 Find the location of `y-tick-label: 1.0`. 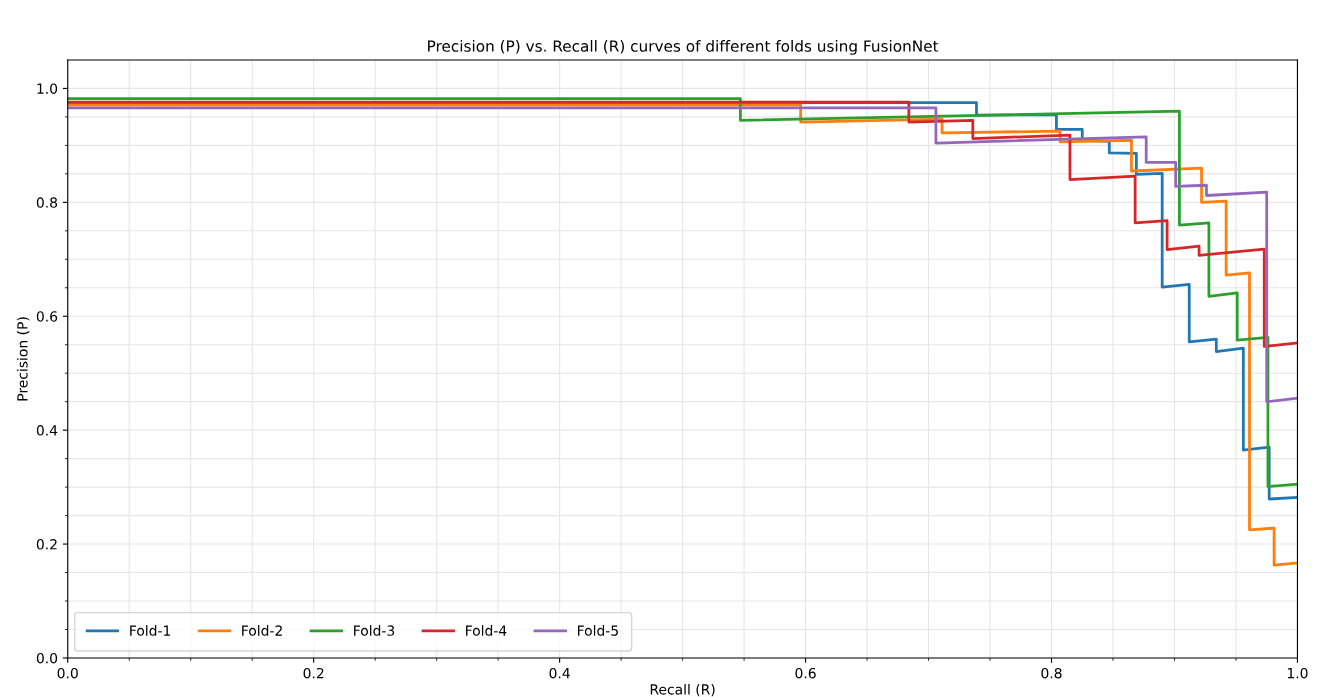

y-tick-label: 1.0 is located at coordinates (47, 88).